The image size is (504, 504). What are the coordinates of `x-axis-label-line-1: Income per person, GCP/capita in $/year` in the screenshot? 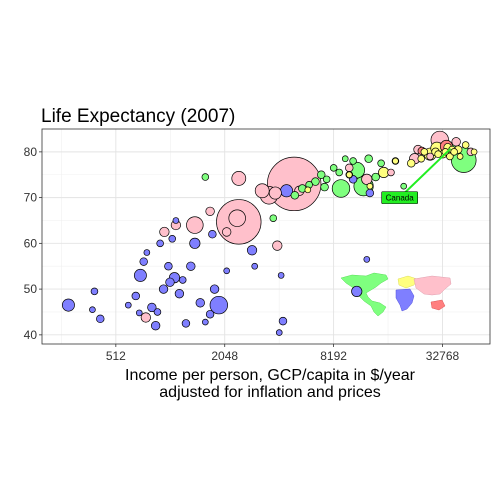 It's located at (270, 375).